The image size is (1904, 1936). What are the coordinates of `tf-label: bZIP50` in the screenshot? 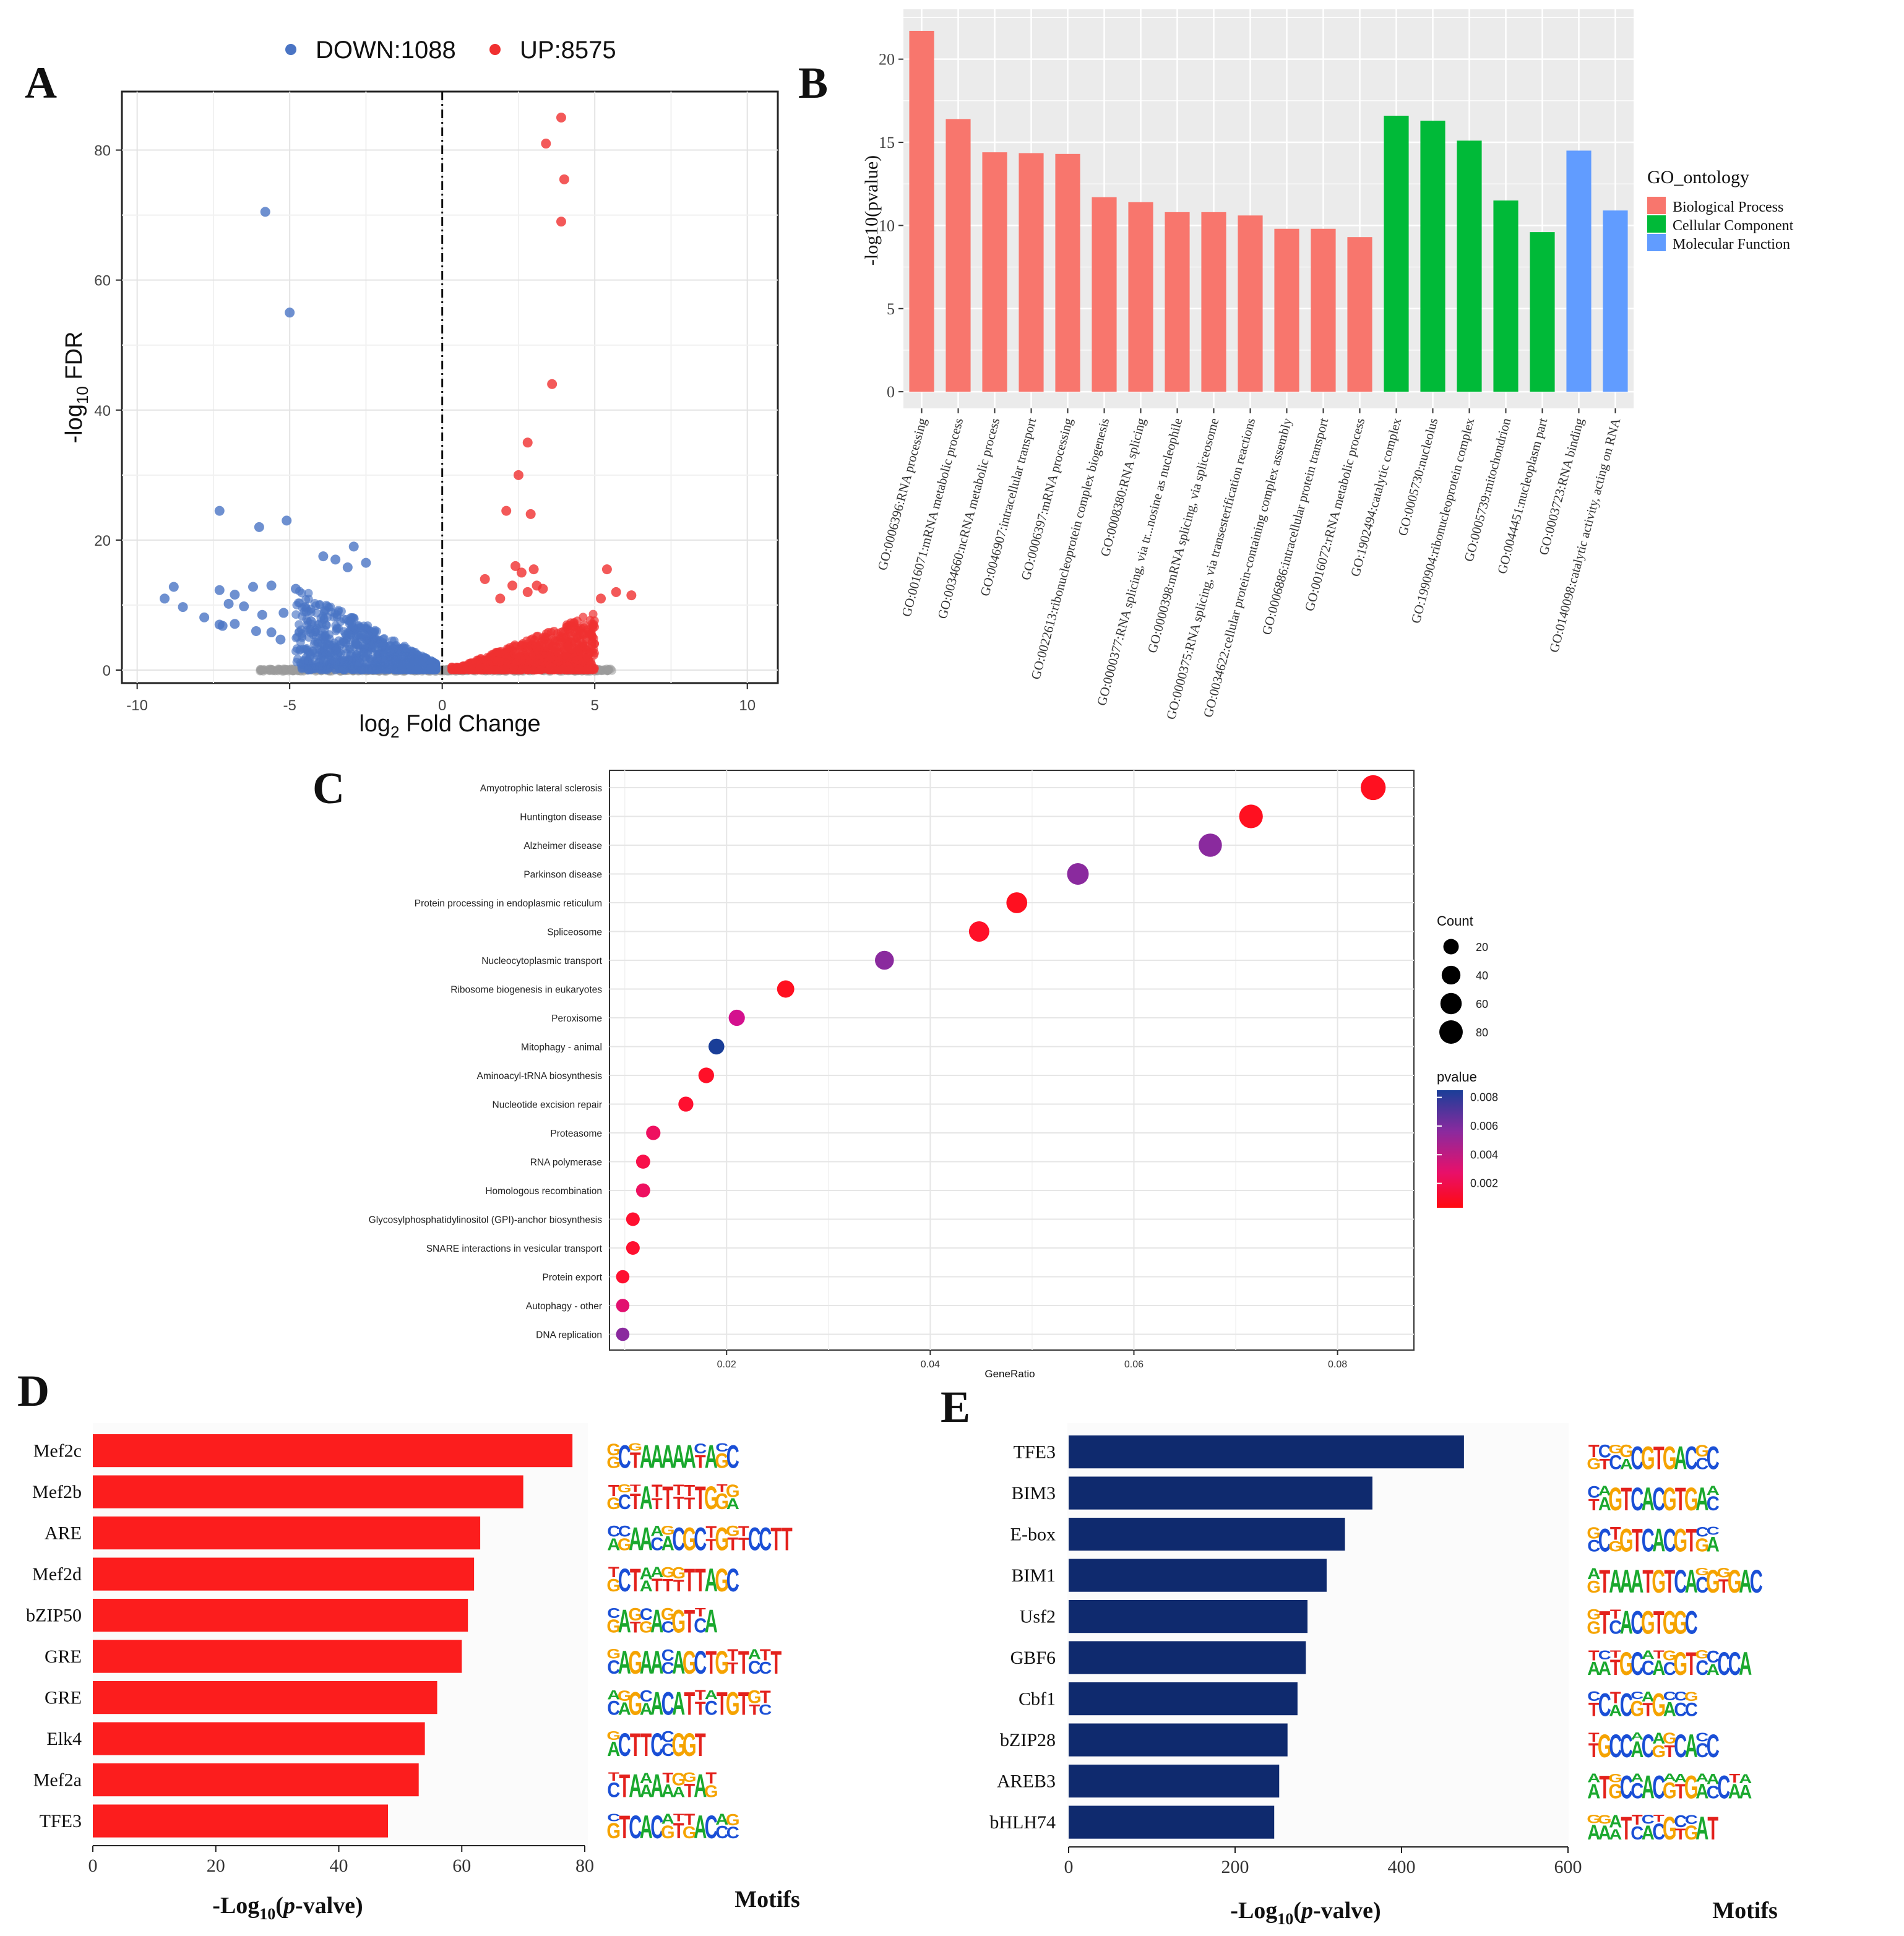 It's located at (54, 1616).